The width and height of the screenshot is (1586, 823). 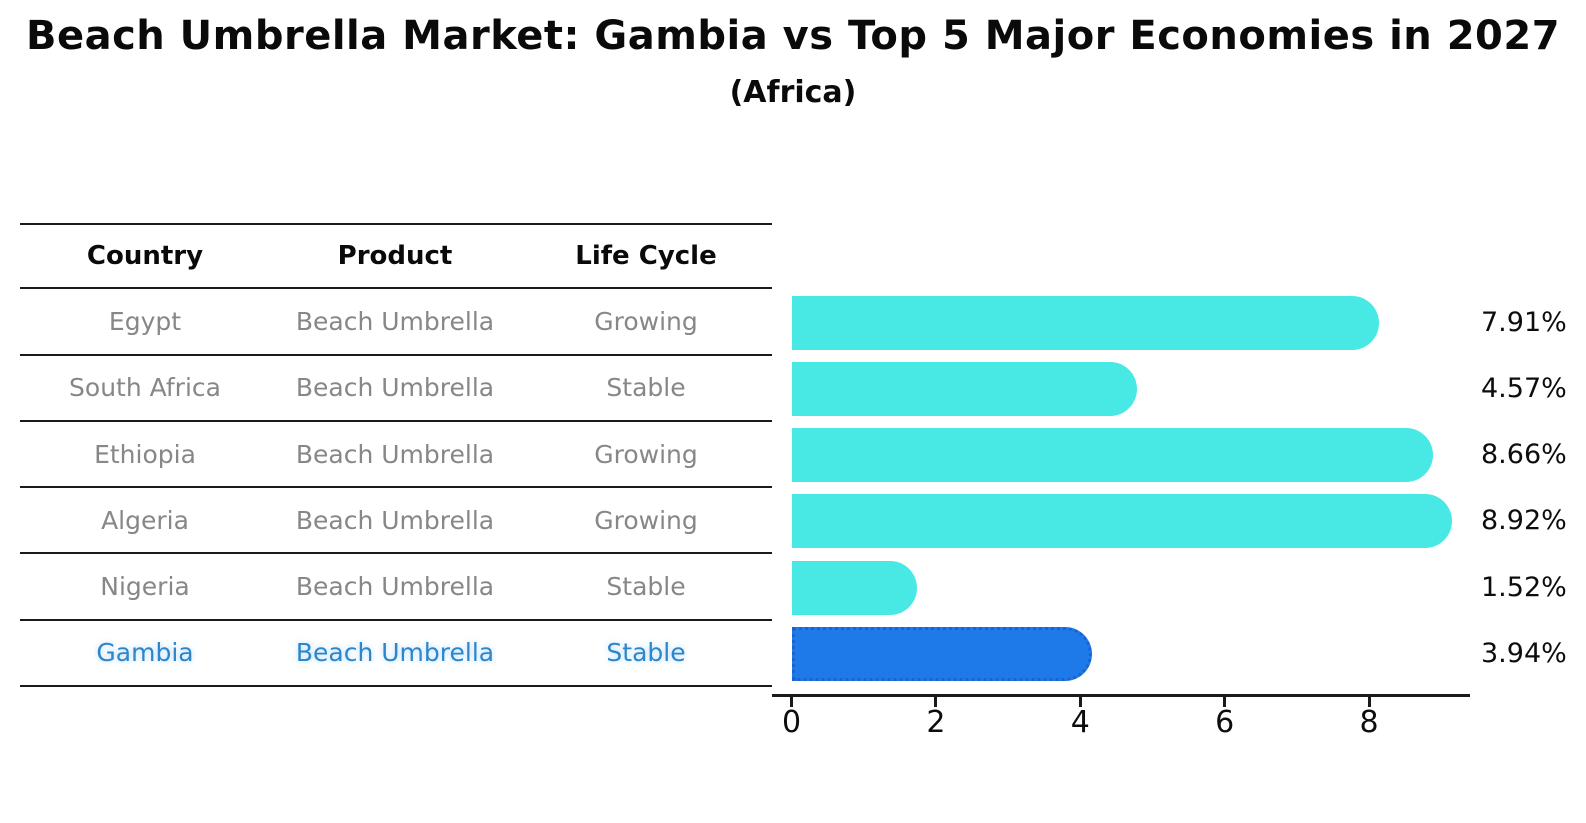 What do you see at coordinates (1112, 455) in the screenshot?
I see `bar-ethiopia` at bounding box center [1112, 455].